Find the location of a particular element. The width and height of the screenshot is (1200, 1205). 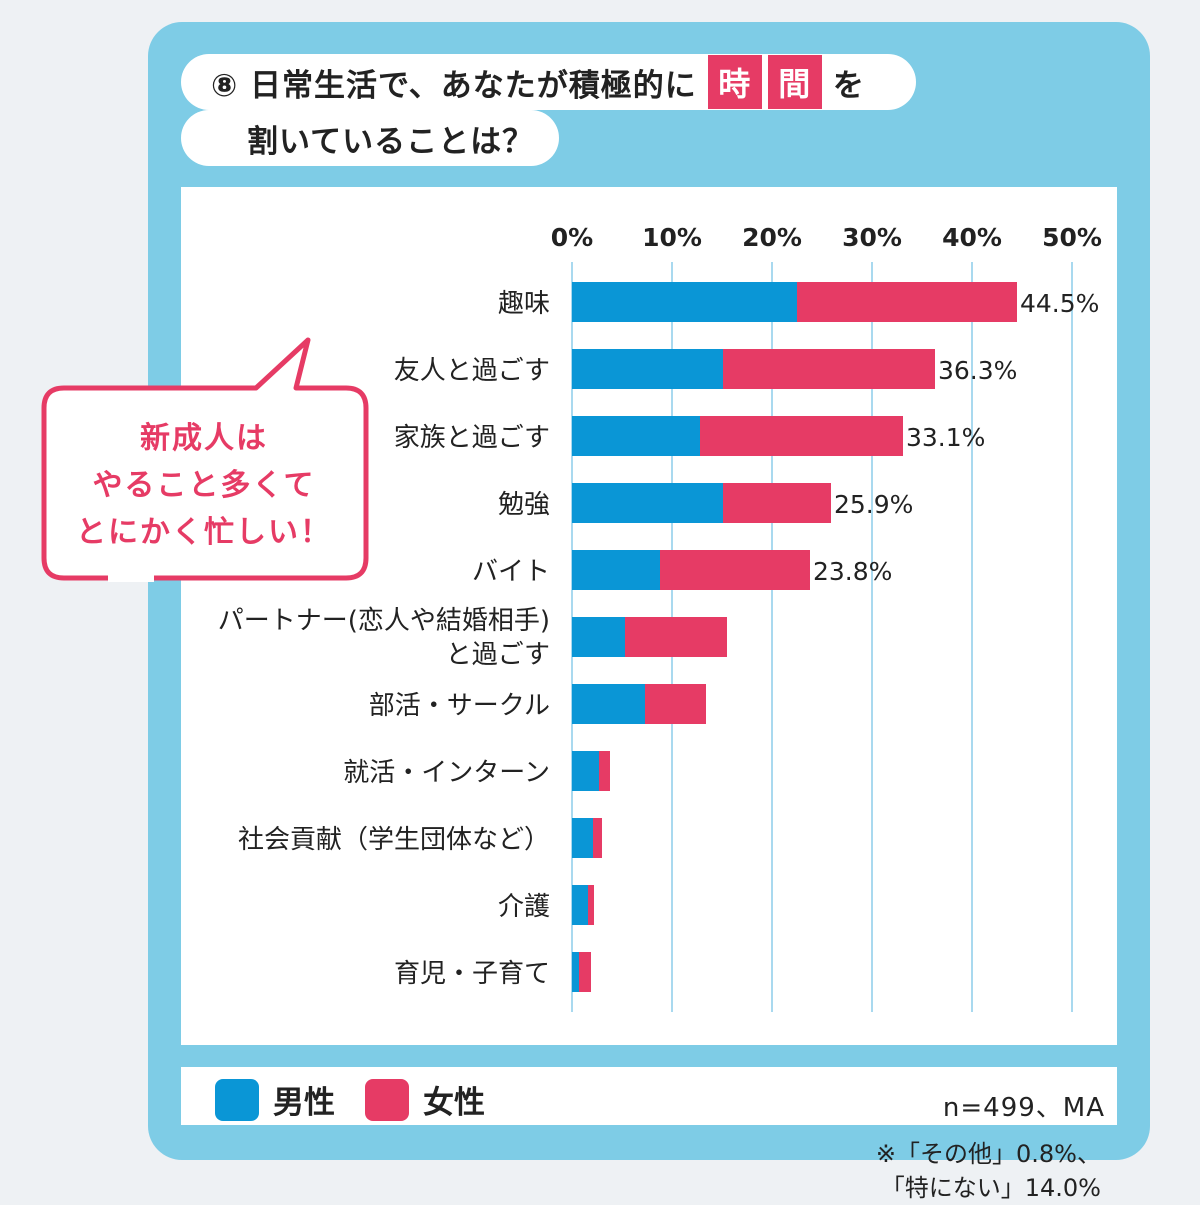

x-tick-label: 20% is located at coordinates (772, 237).